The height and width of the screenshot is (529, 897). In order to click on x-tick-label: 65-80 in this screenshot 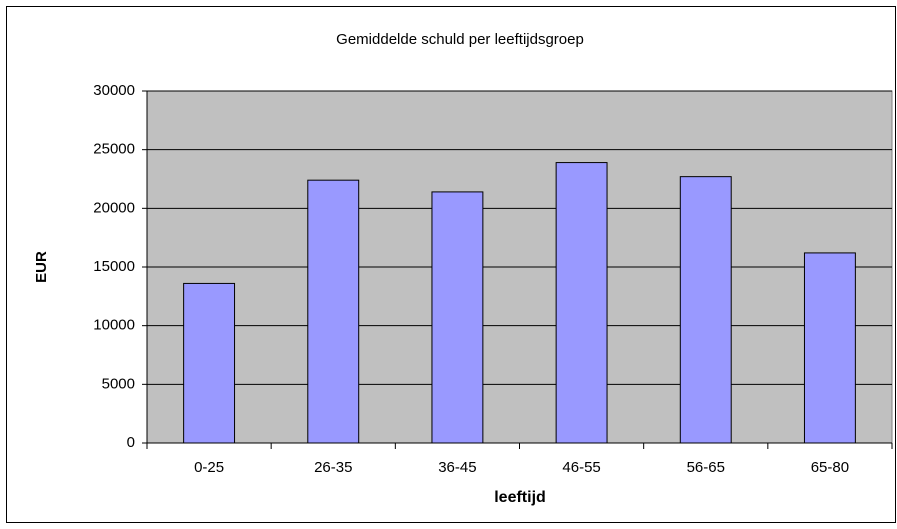, I will do `click(830, 467)`.